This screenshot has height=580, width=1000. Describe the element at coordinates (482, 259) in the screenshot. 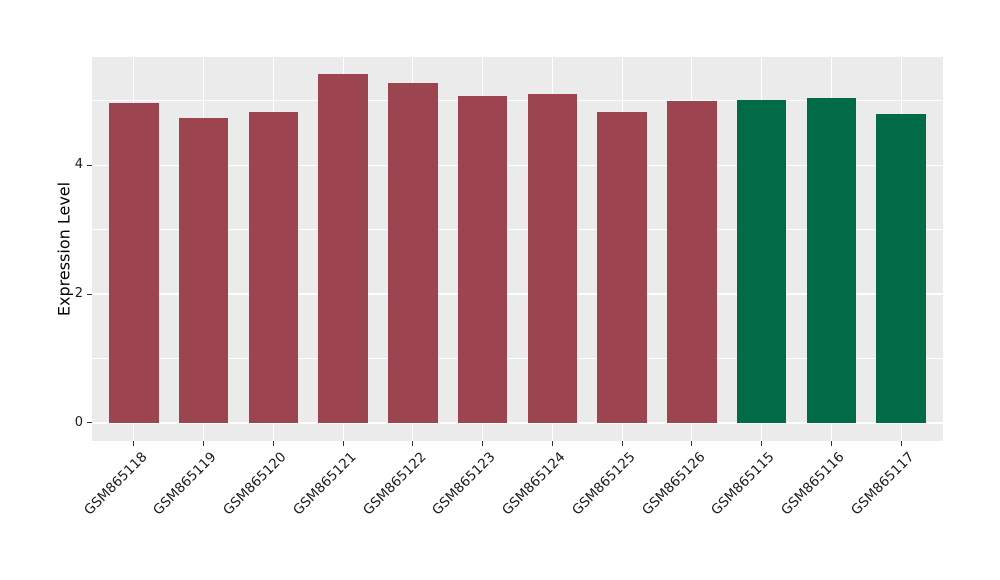

I see `bar-GSM865123` at that location.